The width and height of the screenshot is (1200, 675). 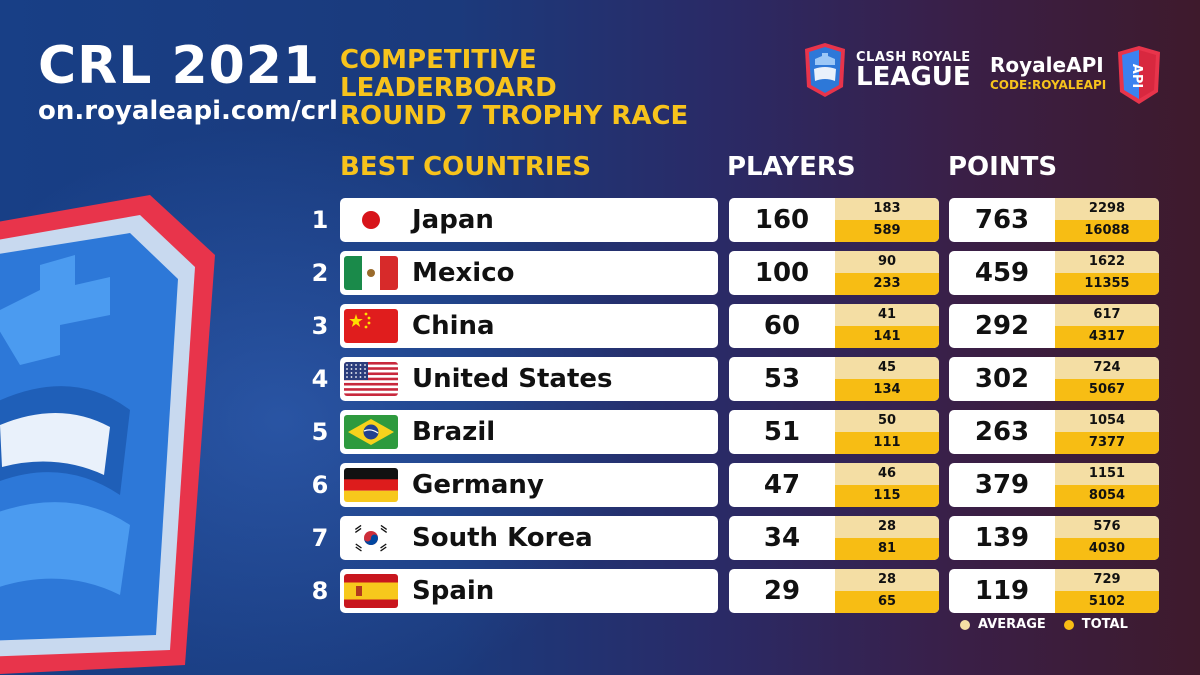 What do you see at coordinates (179, 66) in the screenshot?
I see `page-title: CRL 2021` at bounding box center [179, 66].